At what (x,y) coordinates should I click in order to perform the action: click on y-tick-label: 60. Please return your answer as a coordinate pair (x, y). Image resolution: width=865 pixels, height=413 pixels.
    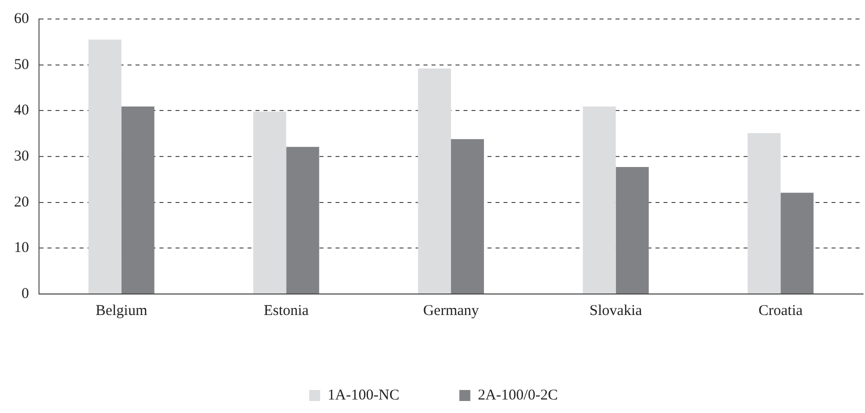
    Looking at the image, I should click on (21, 18).